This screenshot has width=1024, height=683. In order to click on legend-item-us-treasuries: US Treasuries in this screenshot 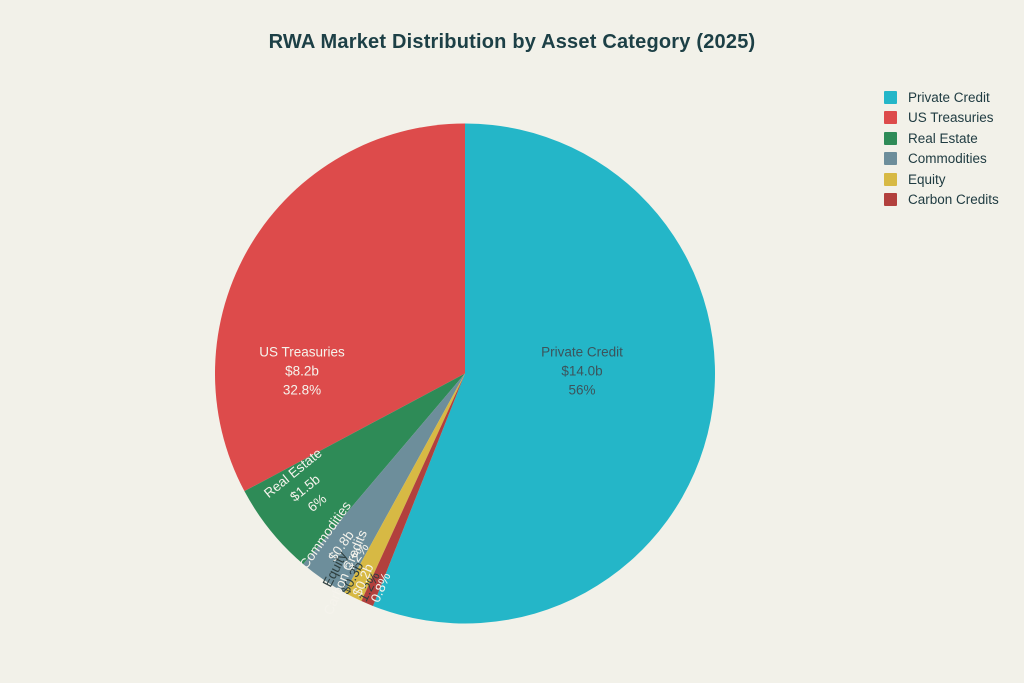, I will do `click(941, 118)`.